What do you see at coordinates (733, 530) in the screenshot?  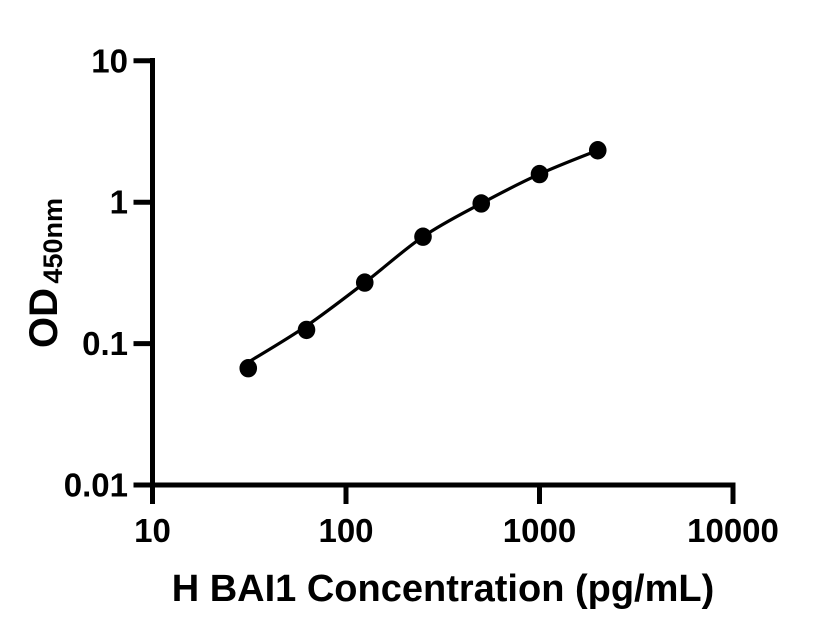 I see `x-tick-label: 10000` at bounding box center [733, 530].